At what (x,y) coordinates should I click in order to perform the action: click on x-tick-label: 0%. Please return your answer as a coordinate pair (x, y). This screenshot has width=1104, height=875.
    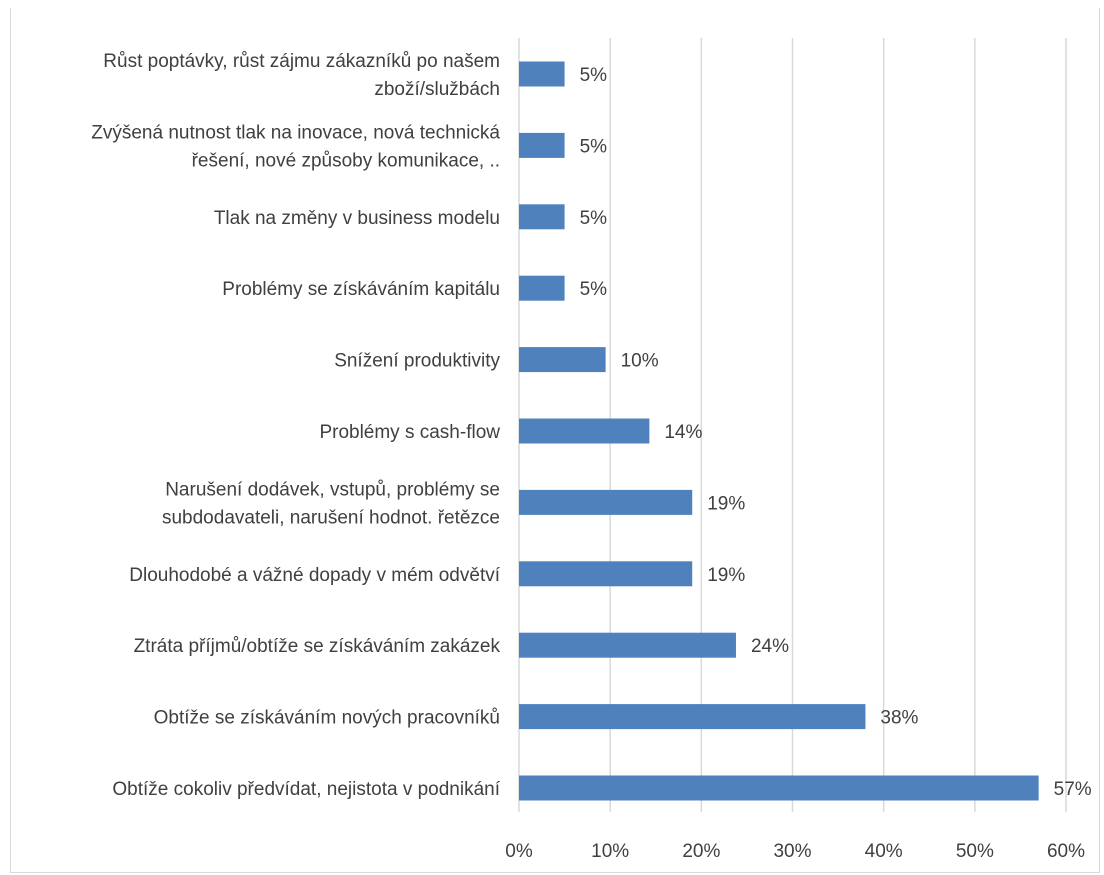
    Looking at the image, I should click on (519, 851).